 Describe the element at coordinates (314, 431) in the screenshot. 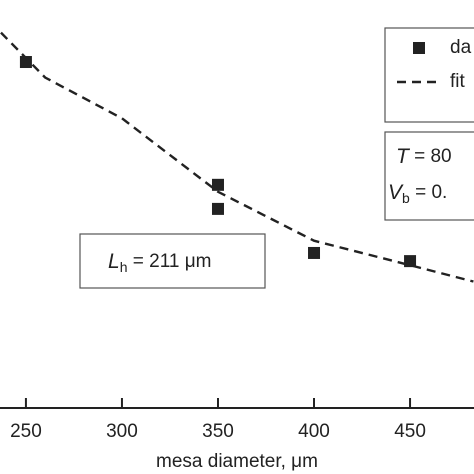

I see `x-tick-label: 400` at that location.